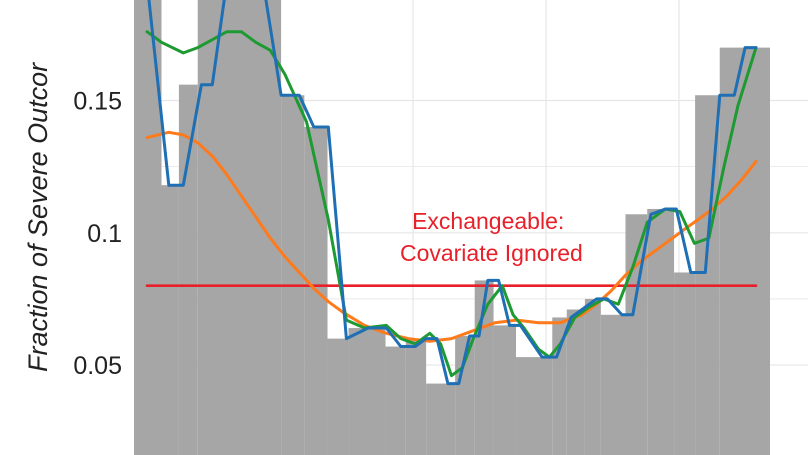 This screenshot has height=455, width=808. I want to click on y-tick-label-1: 0.1, so click(104, 234).